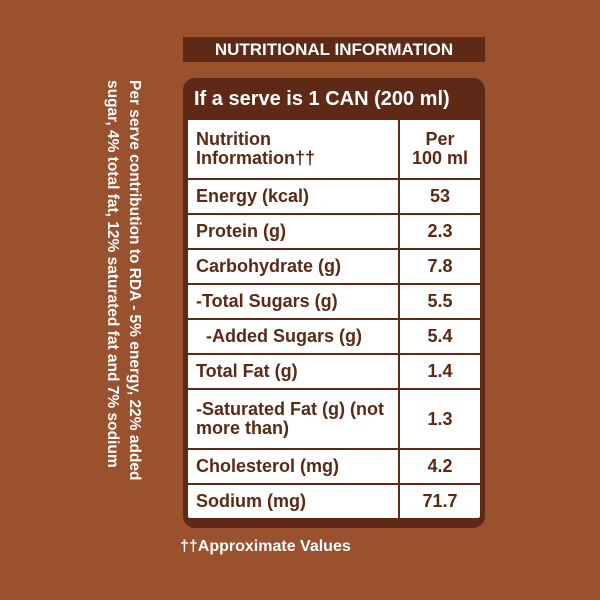  Describe the element at coordinates (293, 149) in the screenshot. I see `column-header: Nutrition Information††` at that location.